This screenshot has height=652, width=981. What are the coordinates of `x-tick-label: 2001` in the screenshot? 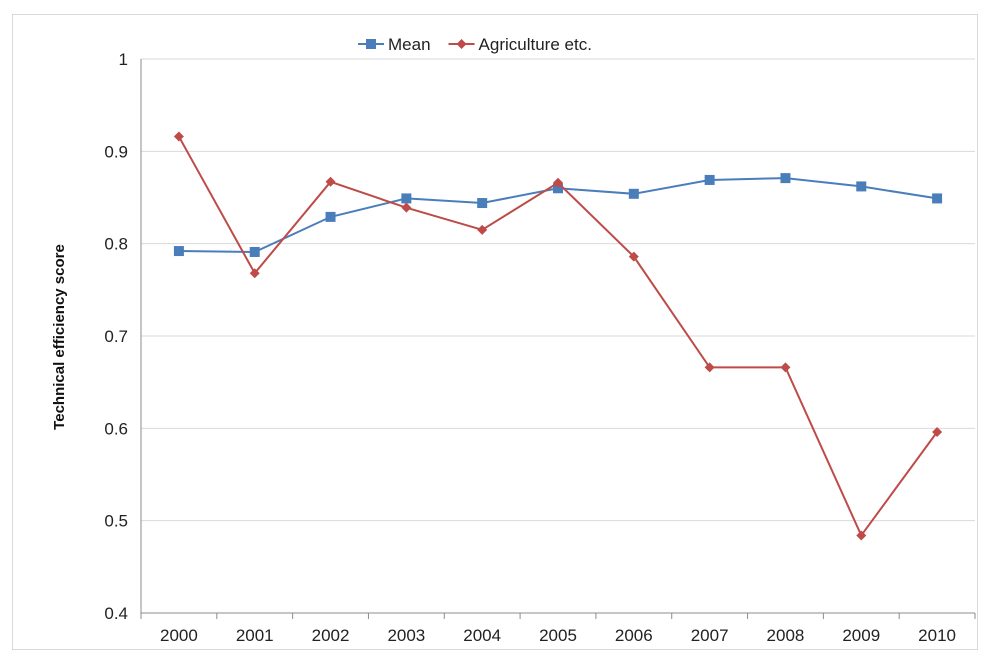 It's located at (255, 635).